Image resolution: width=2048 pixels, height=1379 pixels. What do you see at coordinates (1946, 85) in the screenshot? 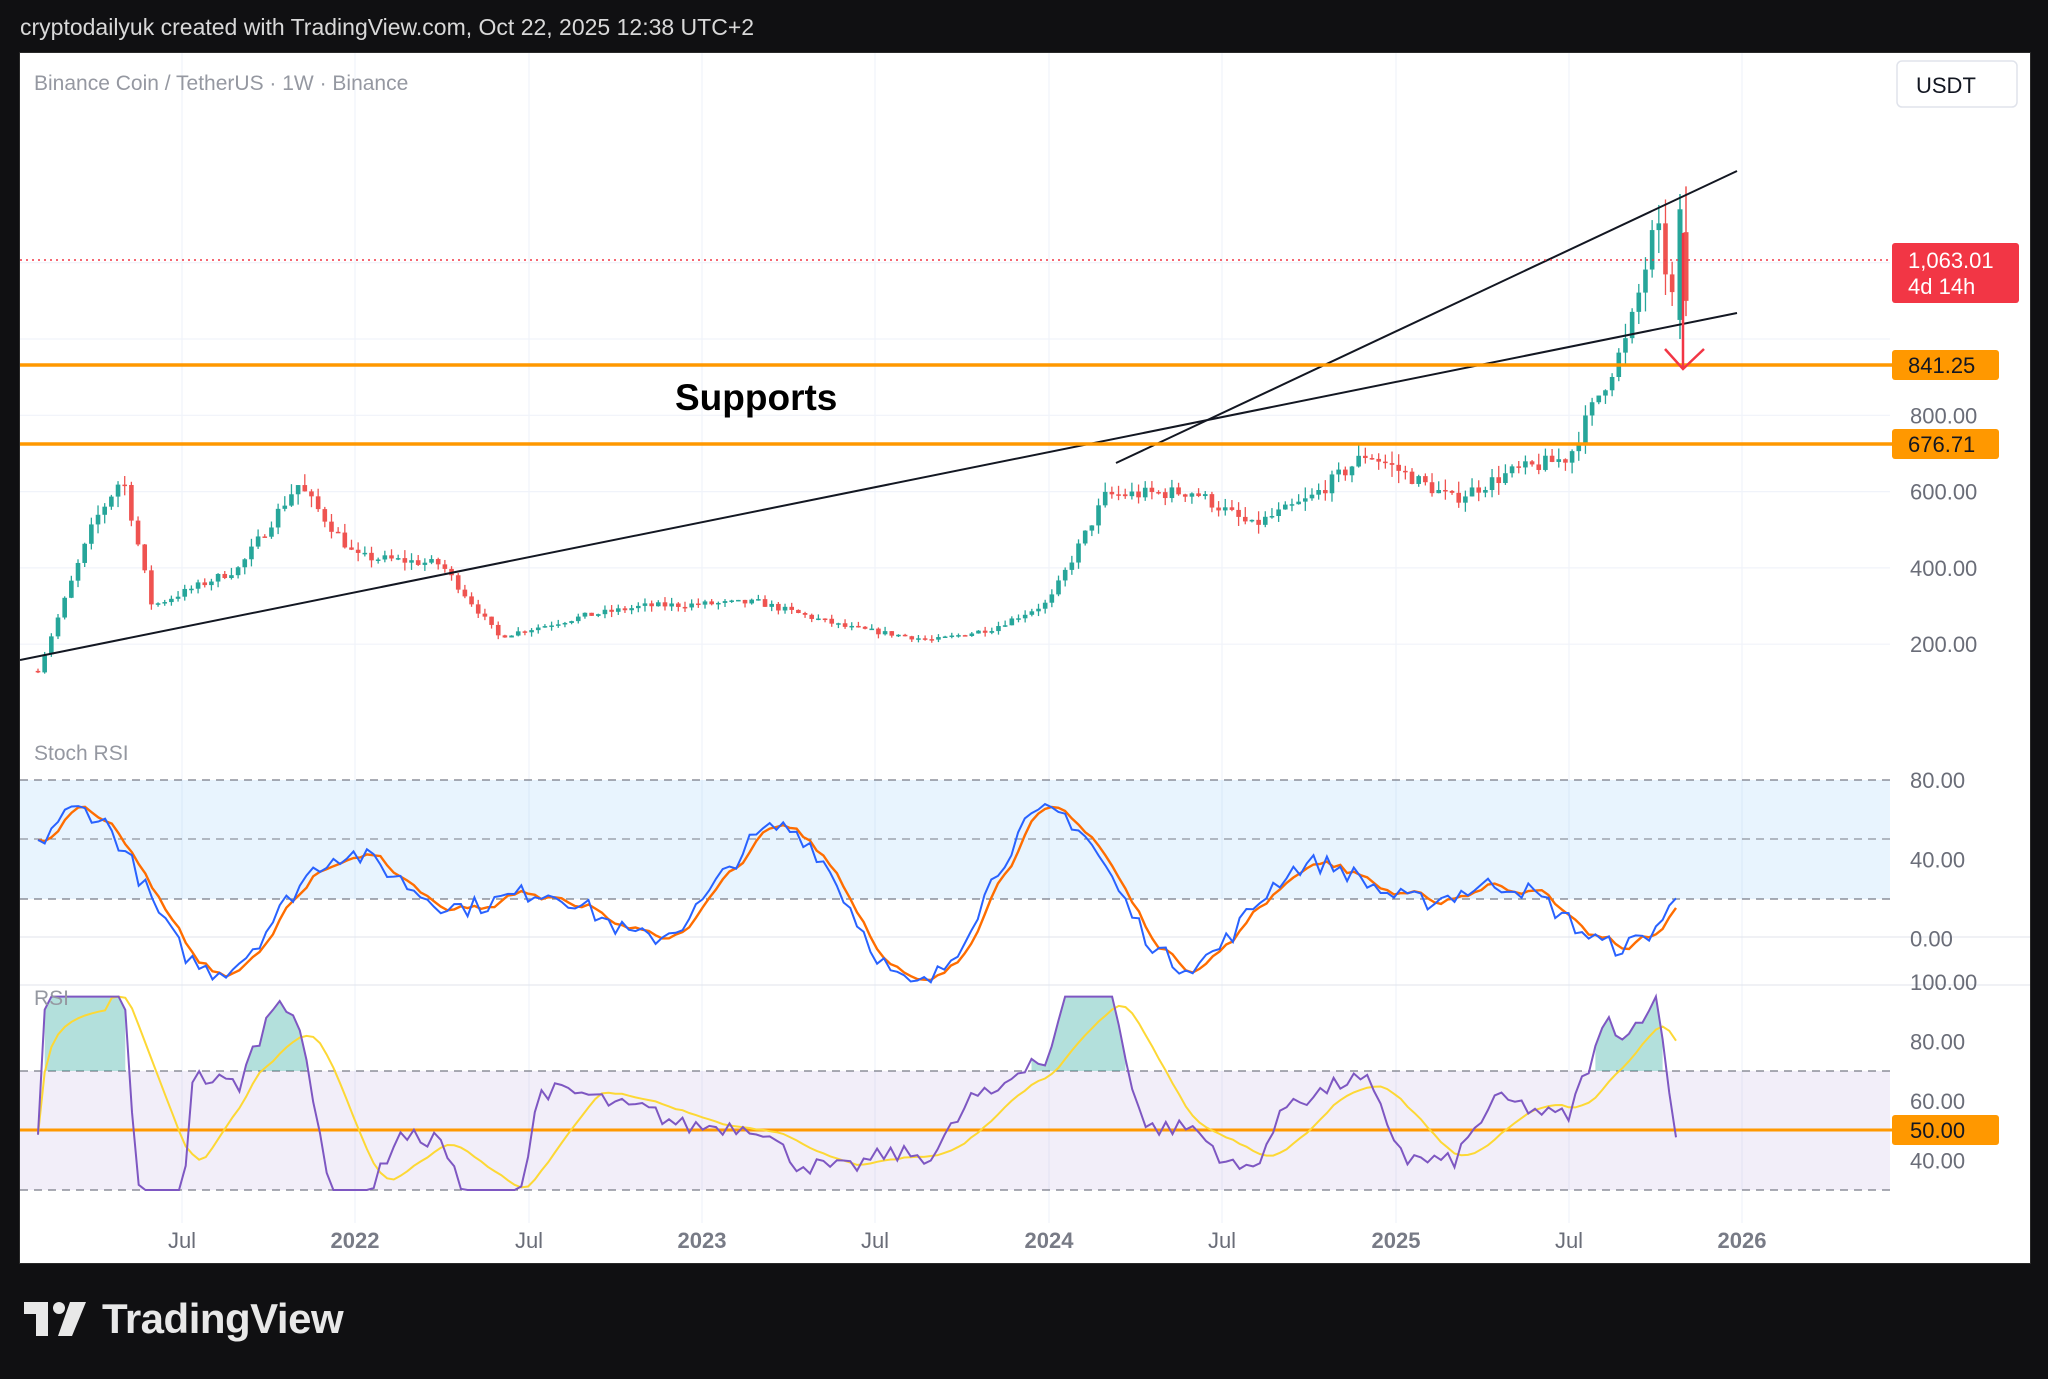
I see `currency-button-label: USDT` at bounding box center [1946, 85].